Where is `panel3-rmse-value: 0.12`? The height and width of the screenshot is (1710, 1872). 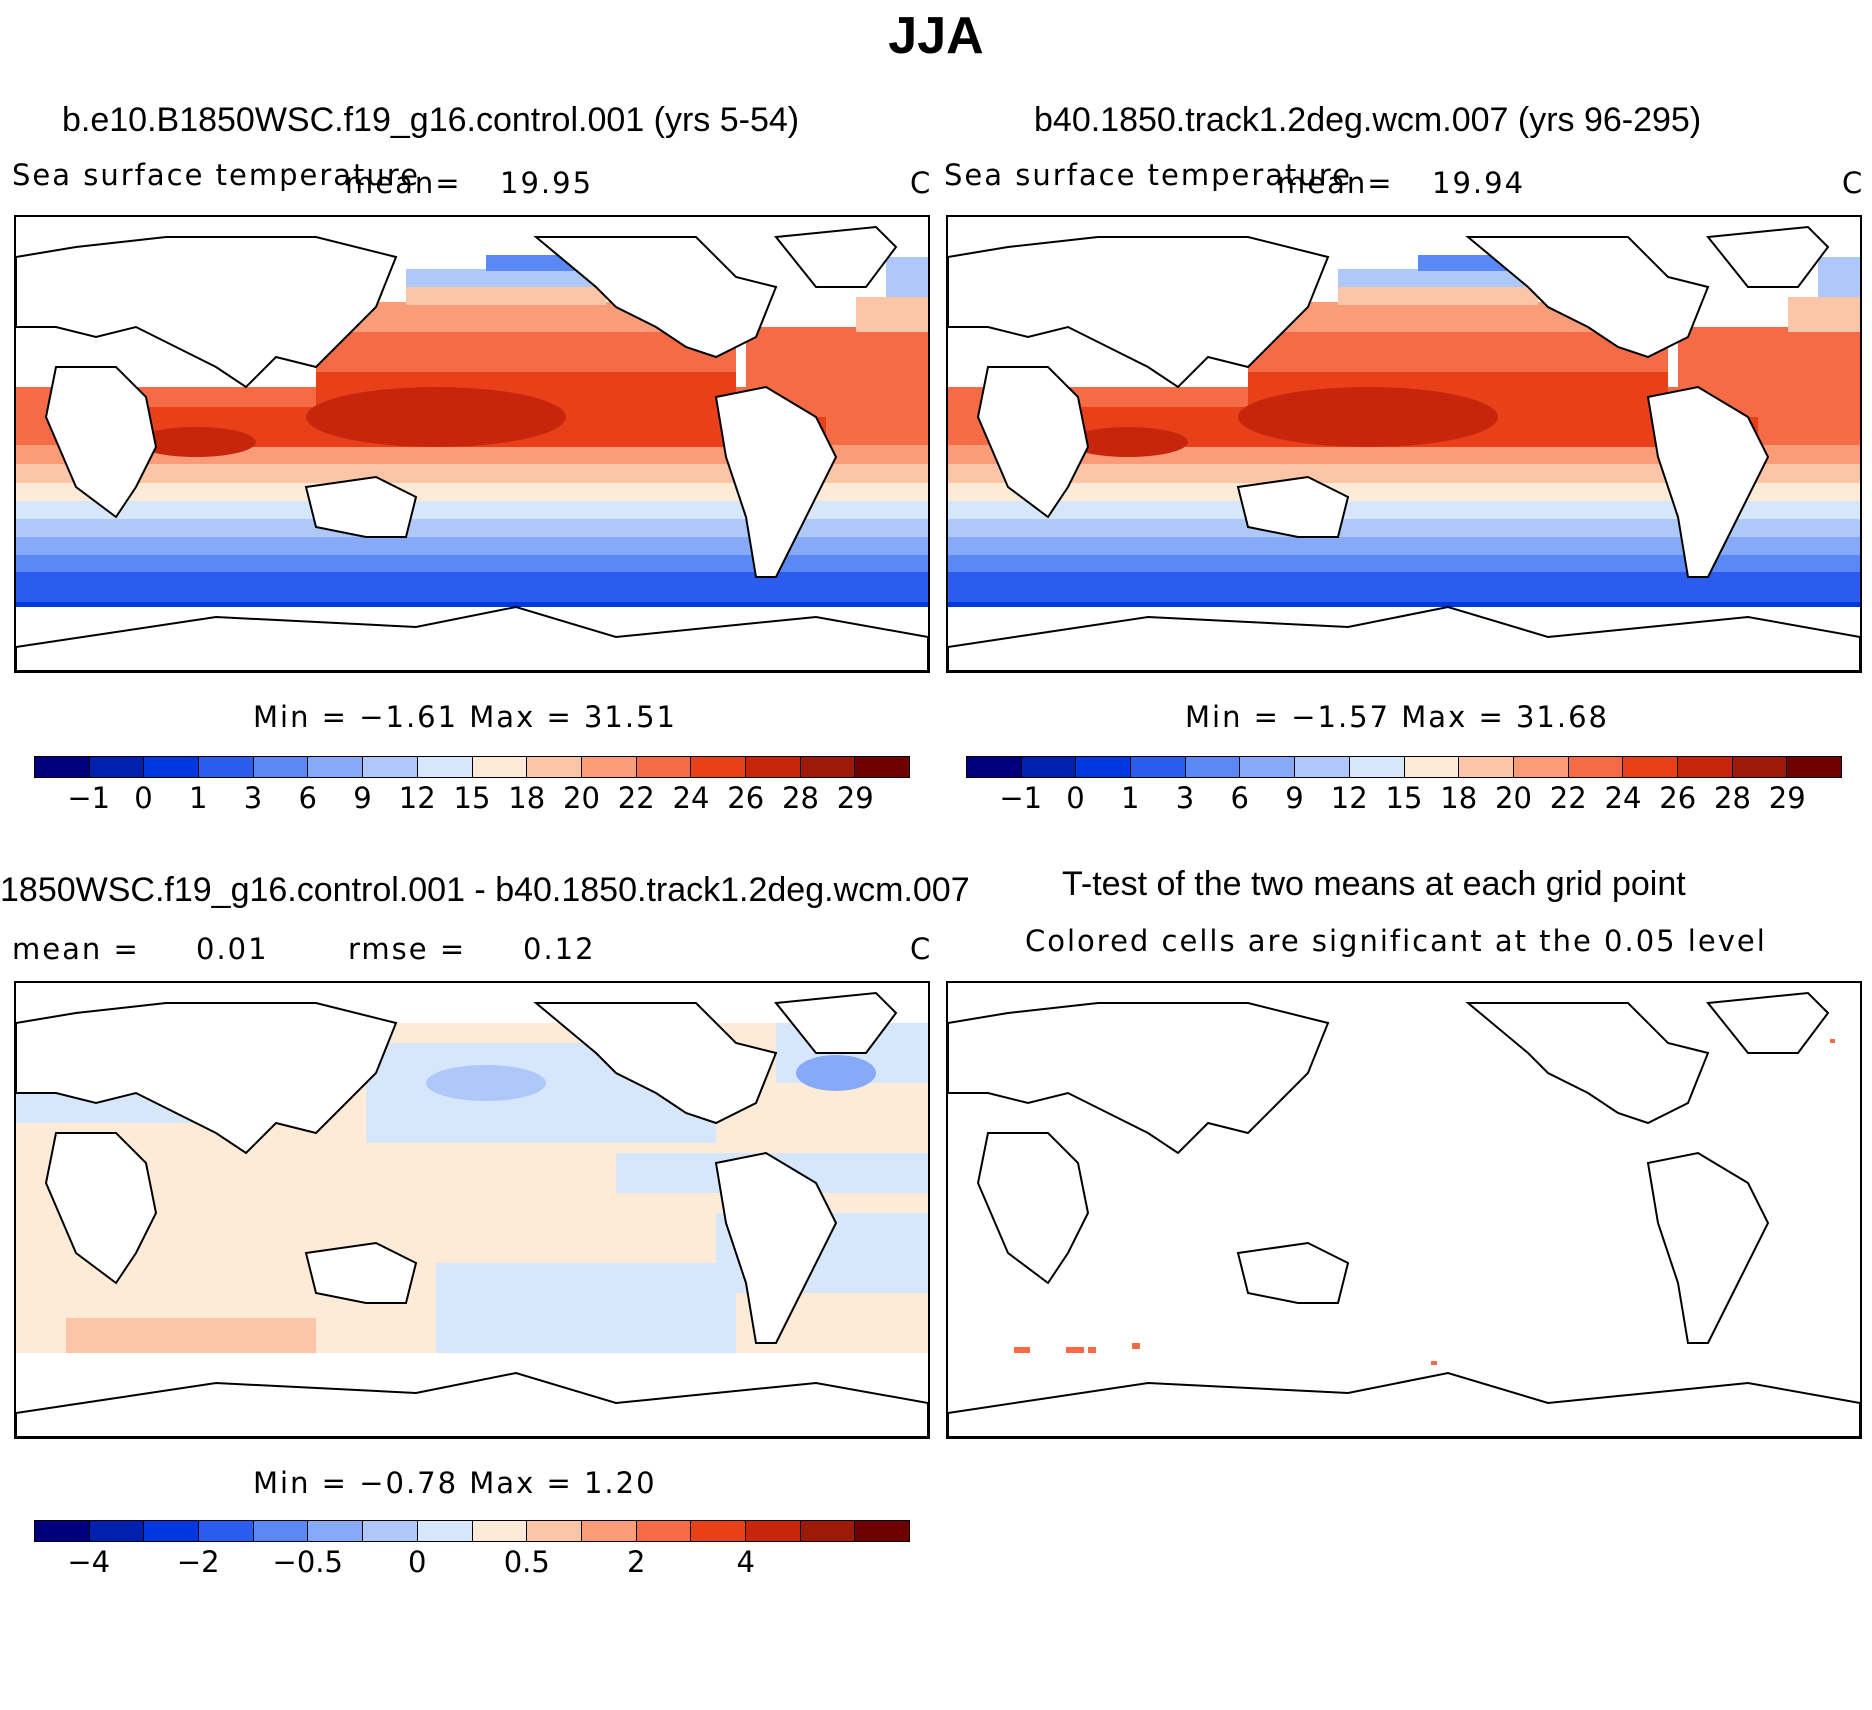
panel3-rmse-value: 0.12 is located at coordinates (559, 949).